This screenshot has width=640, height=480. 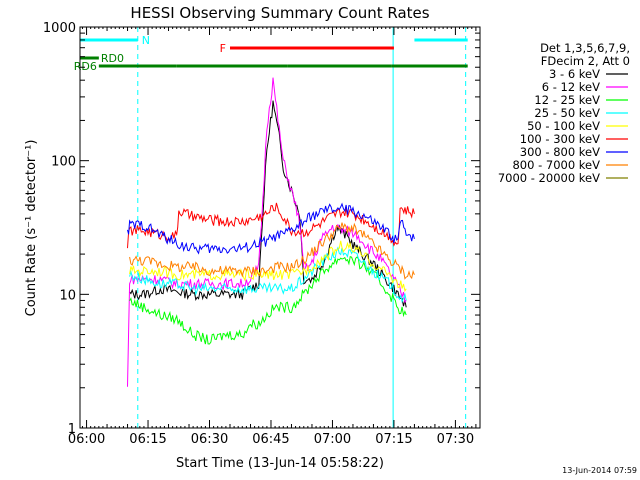 What do you see at coordinates (63, 162) in the screenshot?
I see `y-tick-label: 100` at bounding box center [63, 162].